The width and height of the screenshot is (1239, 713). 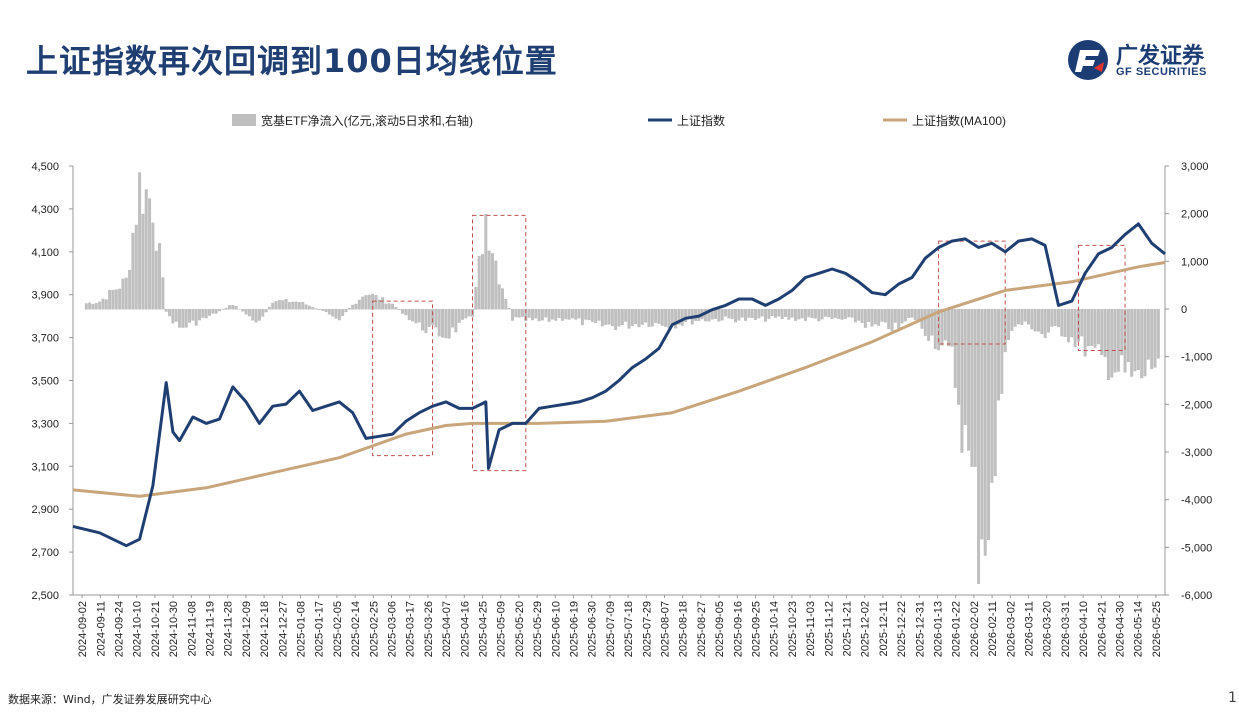 I want to click on x-tick-label: 2025-11-12, so click(x=829, y=628).